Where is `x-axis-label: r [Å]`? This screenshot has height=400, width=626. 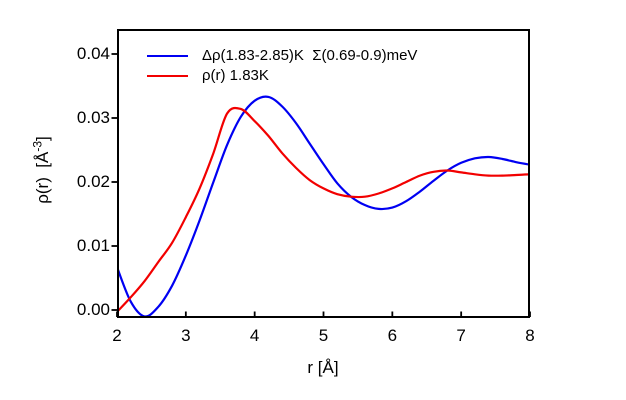
x-axis-label: r [Å] is located at coordinates (323, 367).